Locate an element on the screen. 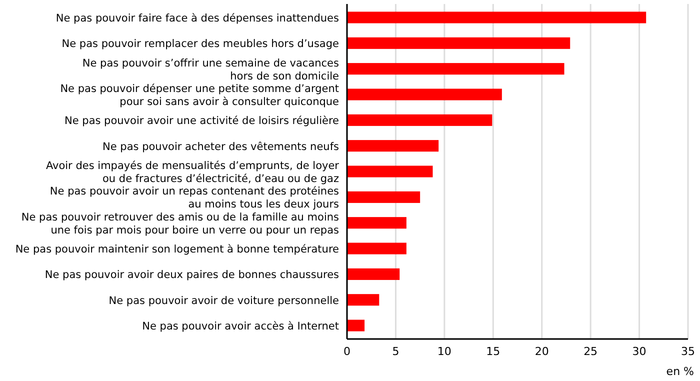 The width and height of the screenshot is (700, 381). x-tick-label: 35 is located at coordinates (688, 351).